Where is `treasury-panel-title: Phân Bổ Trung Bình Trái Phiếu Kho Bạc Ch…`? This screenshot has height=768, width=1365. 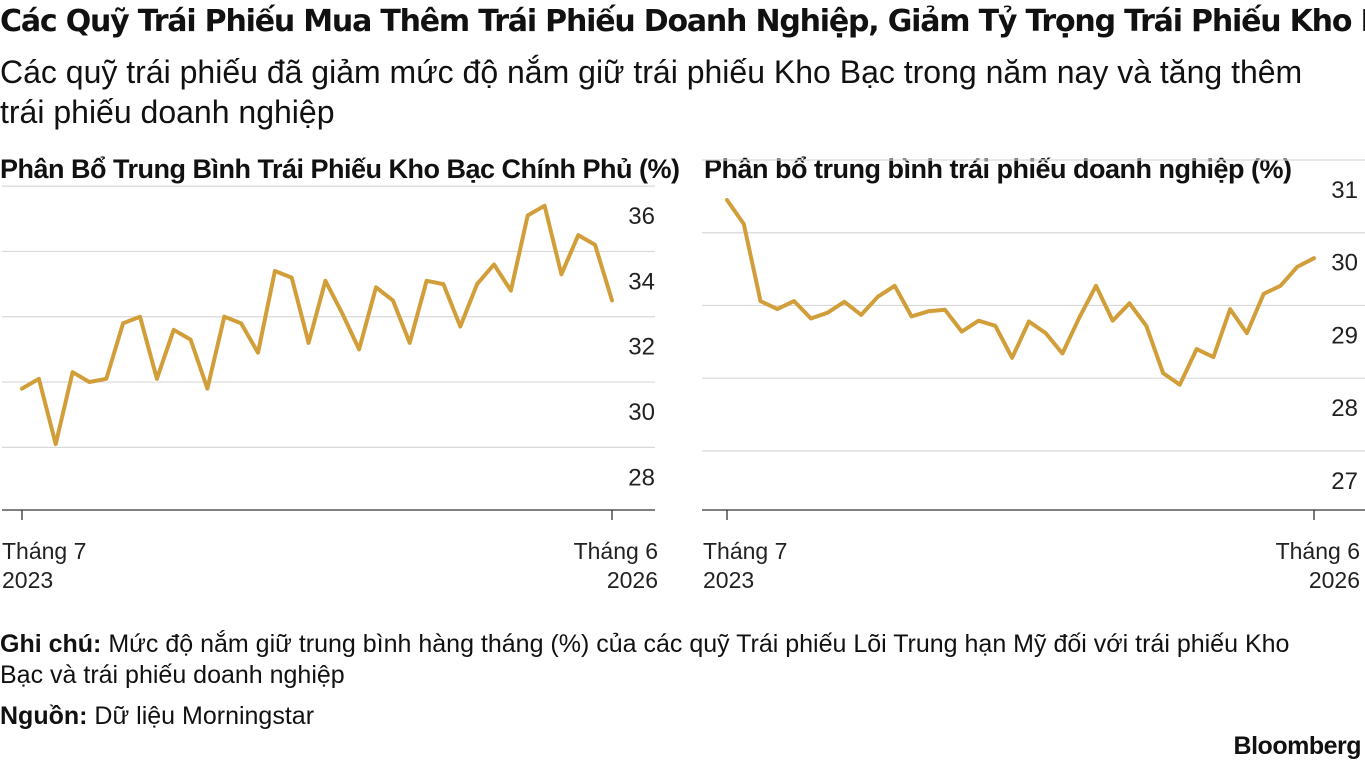 treasury-panel-title: Phân Bổ Trung Bình Trái Phiếu Kho Bạc Ch… is located at coordinates (340, 169).